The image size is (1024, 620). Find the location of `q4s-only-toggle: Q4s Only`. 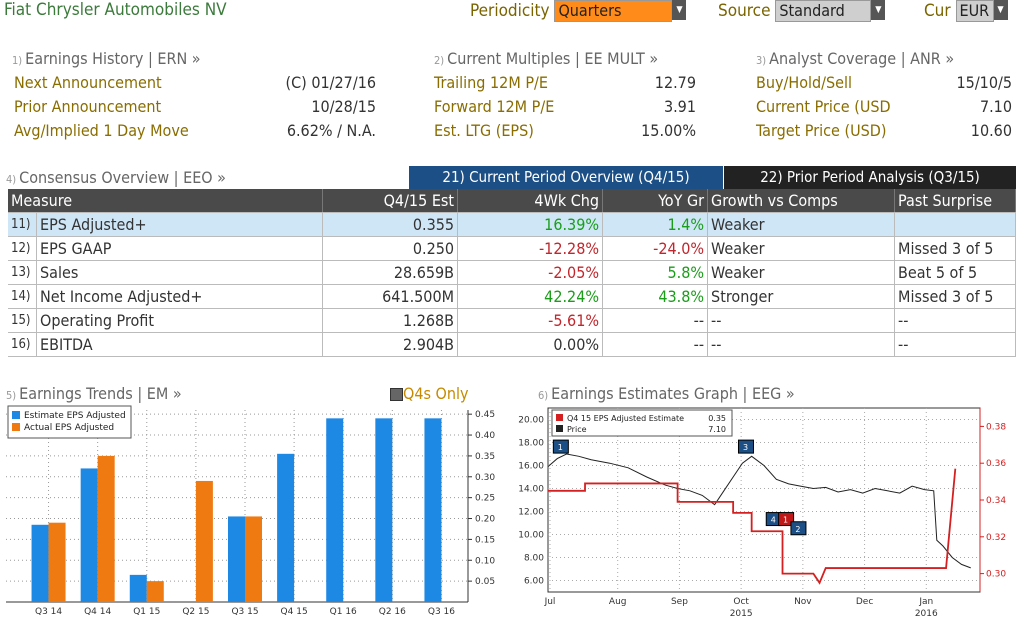

q4s-only-toggle: Q4s Only is located at coordinates (429, 393).